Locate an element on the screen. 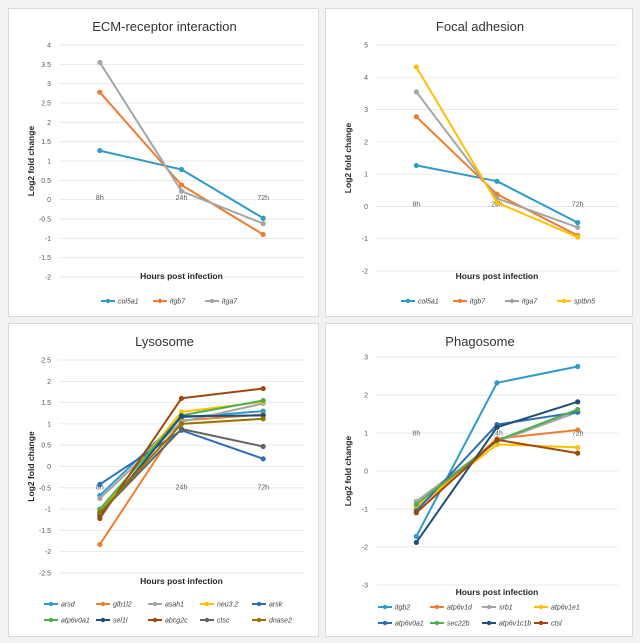 Image resolution: width=640 pixels, height=643 pixels. chart3-y-tick-label: -1 is located at coordinates (365, 510).